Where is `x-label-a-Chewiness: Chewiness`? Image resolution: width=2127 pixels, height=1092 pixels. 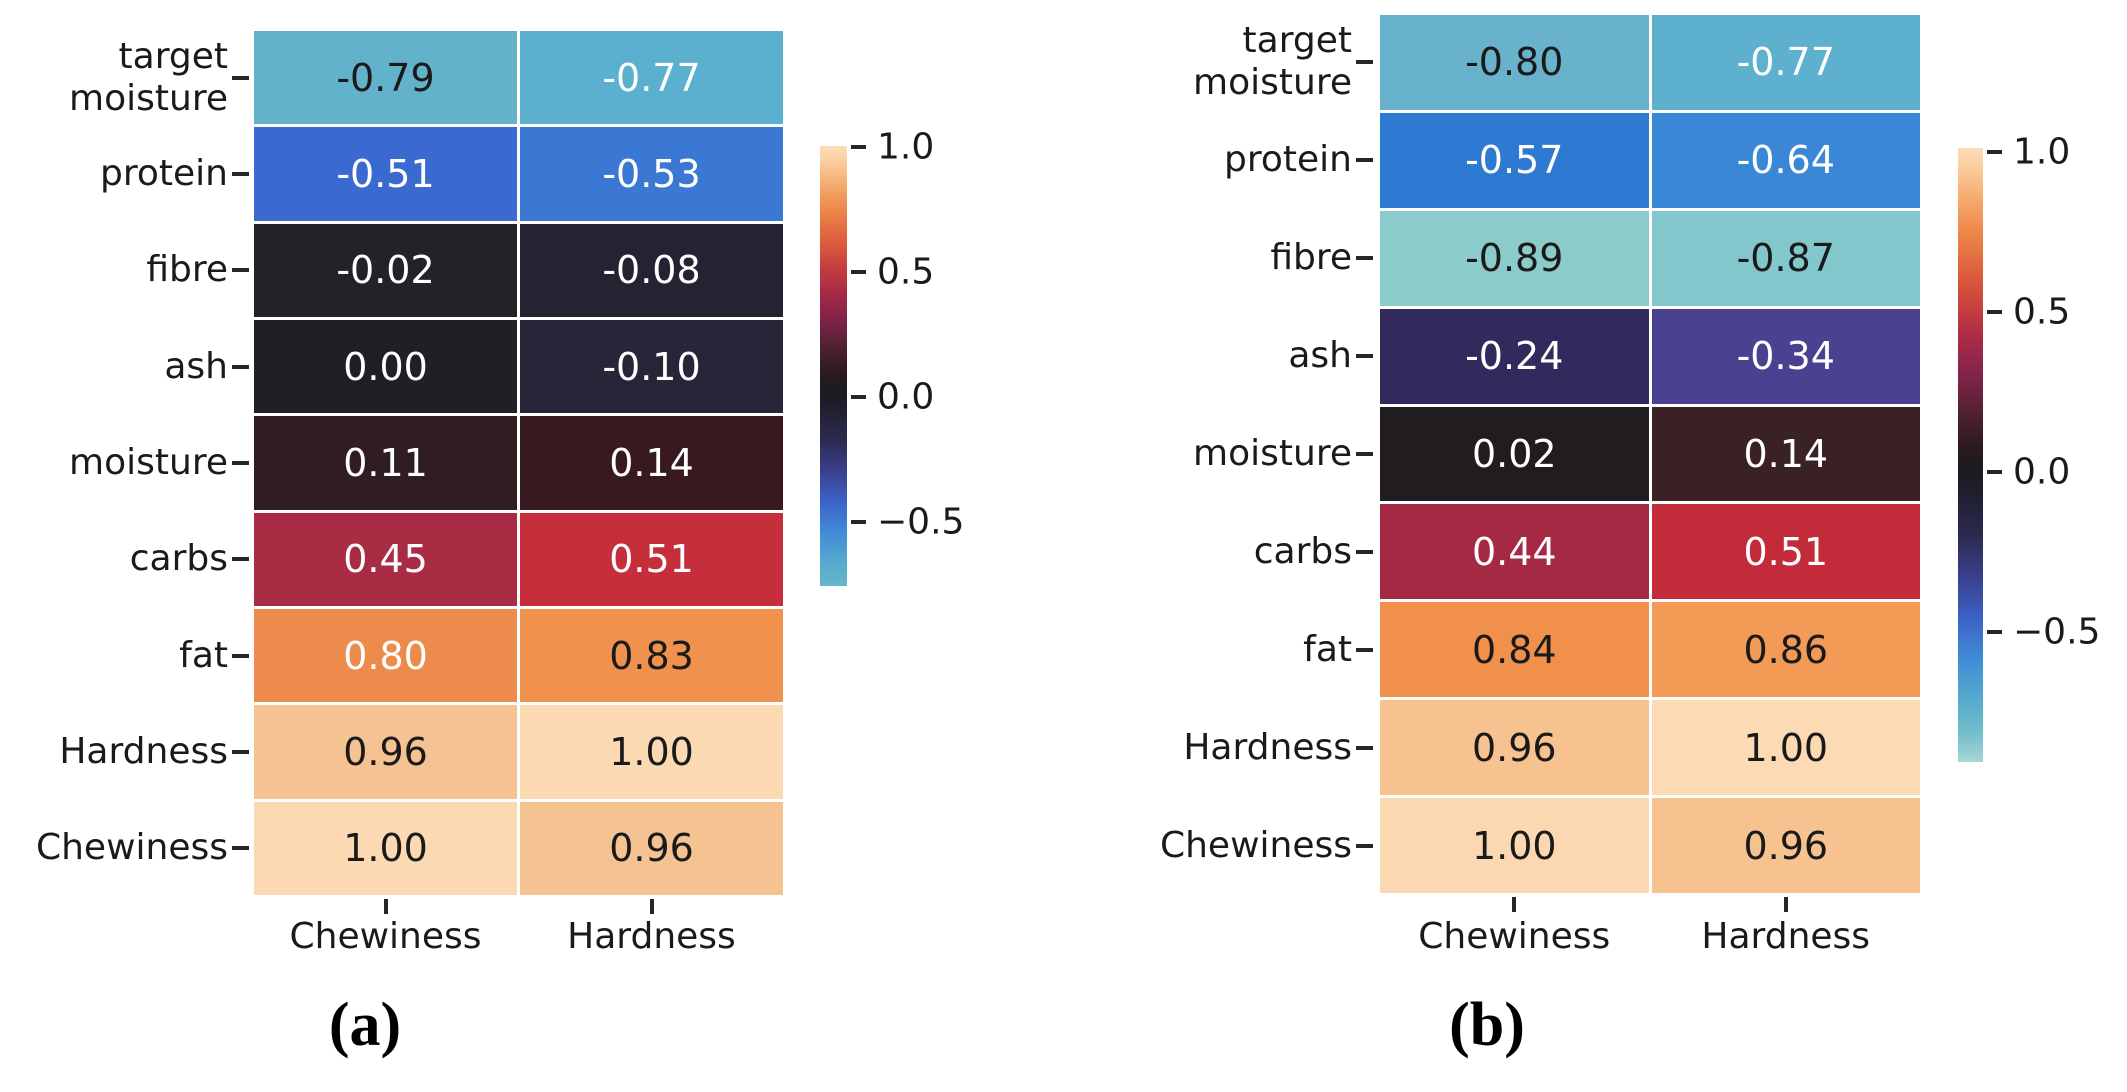 x-label-a-Chewiness: Chewiness is located at coordinates (385, 936).